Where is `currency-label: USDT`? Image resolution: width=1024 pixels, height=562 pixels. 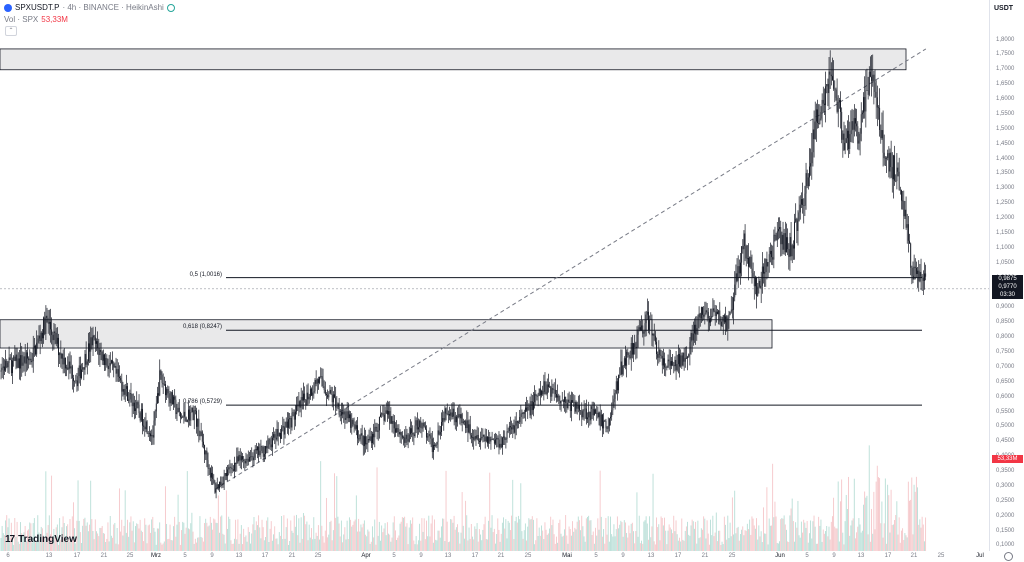
currency-label: USDT is located at coordinates (1004, 8).